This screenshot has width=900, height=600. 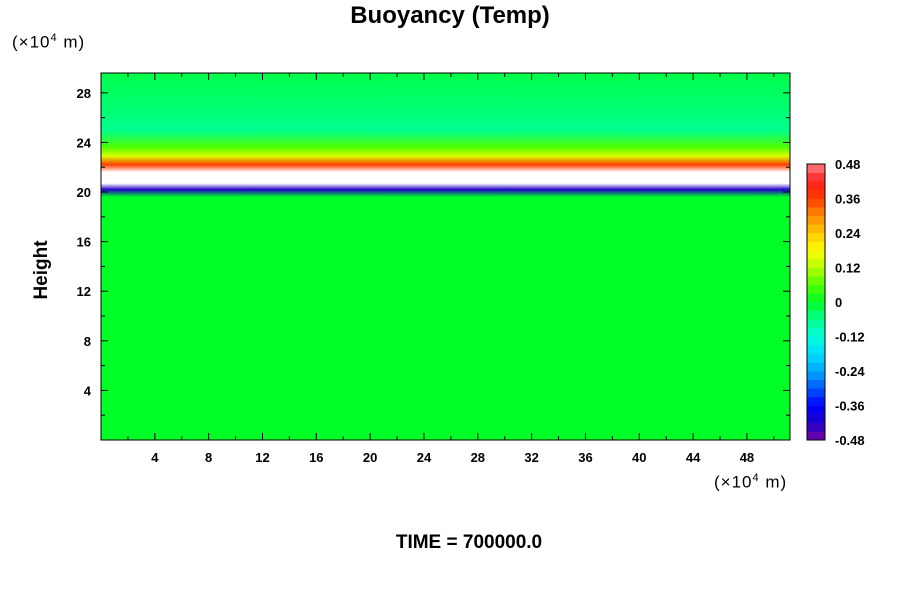 What do you see at coordinates (850, 337) in the screenshot?
I see `colorbar-label: -0.12` at bounding box center [850, 337].